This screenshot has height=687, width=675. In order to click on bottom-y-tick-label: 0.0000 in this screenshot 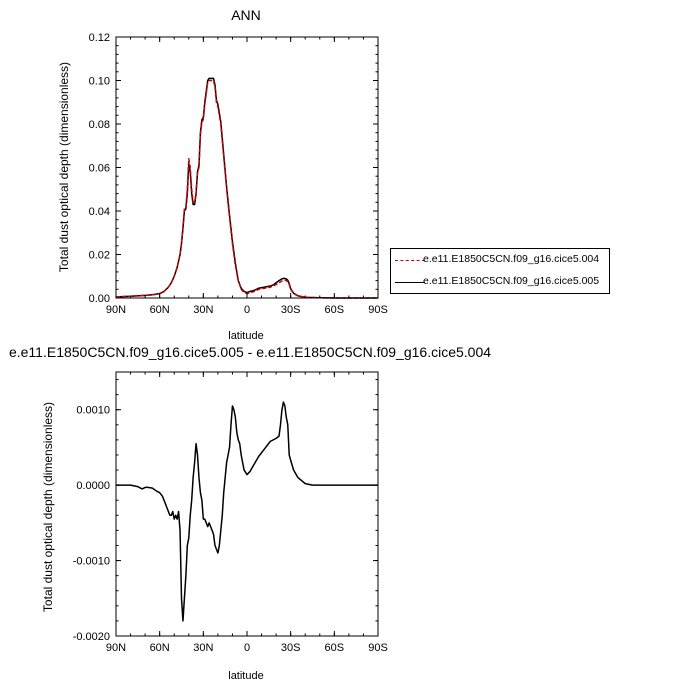, I will do `click(93, 486)`.